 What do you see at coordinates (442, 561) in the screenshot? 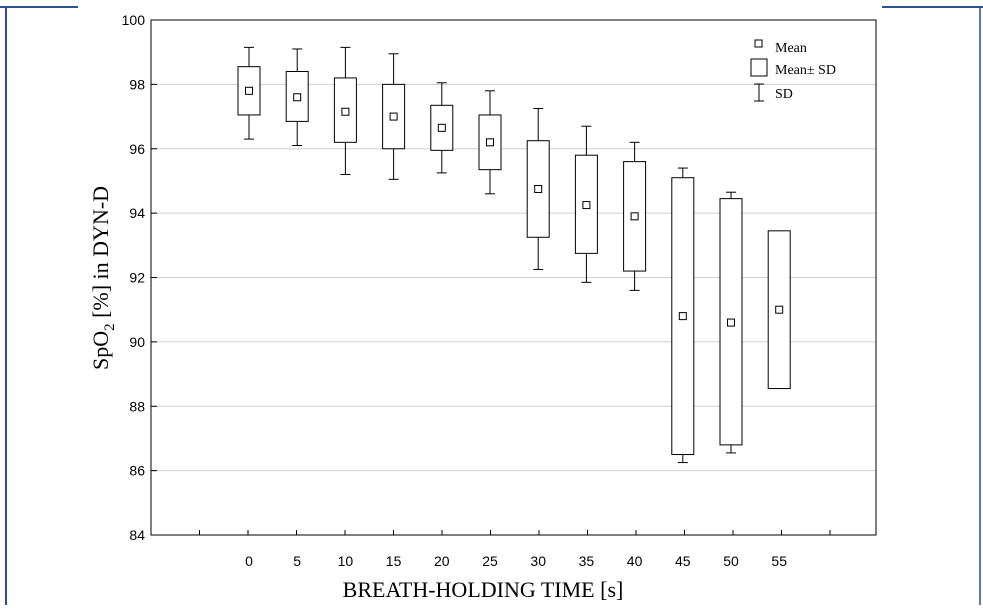
I see `x-tick-label: 20` at bounding box center [442, 561].